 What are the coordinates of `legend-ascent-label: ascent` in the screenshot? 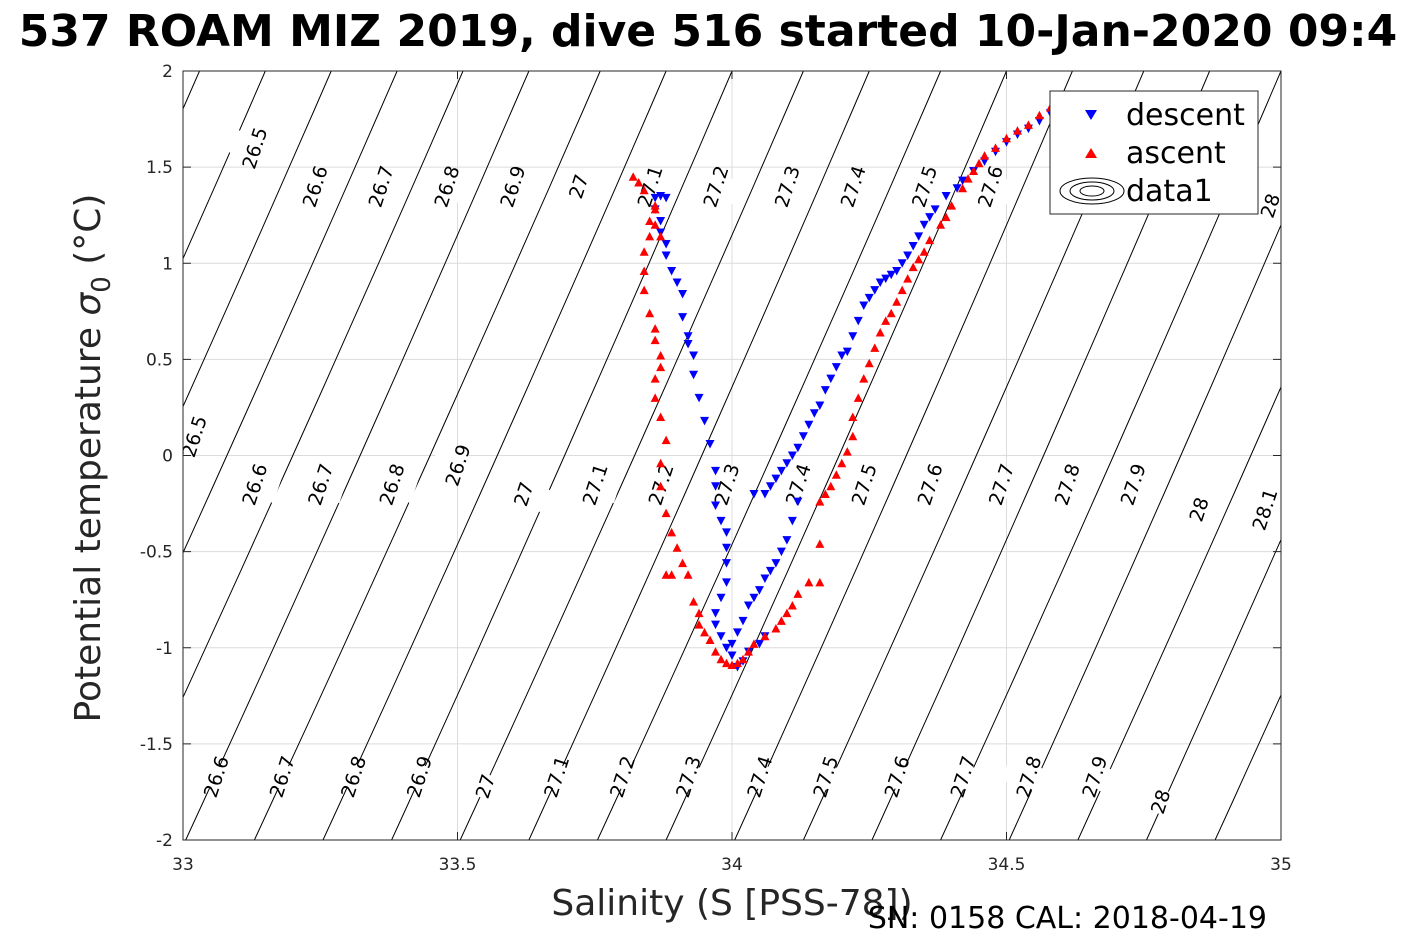 It's located at (1176, 153).